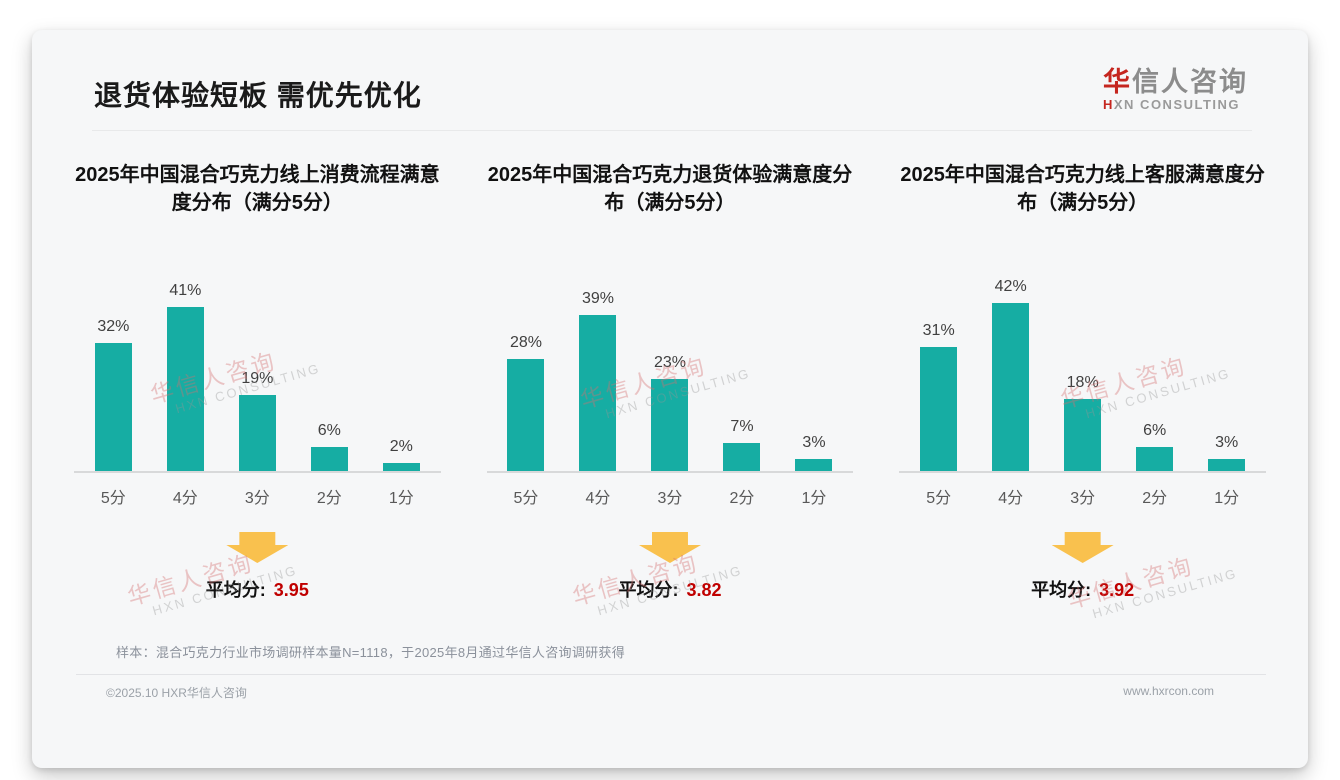  What do you see at coordinates (257, 378) in the screenshot?
I see `bar-value-label: 19%` at bounding box center [257, 378].